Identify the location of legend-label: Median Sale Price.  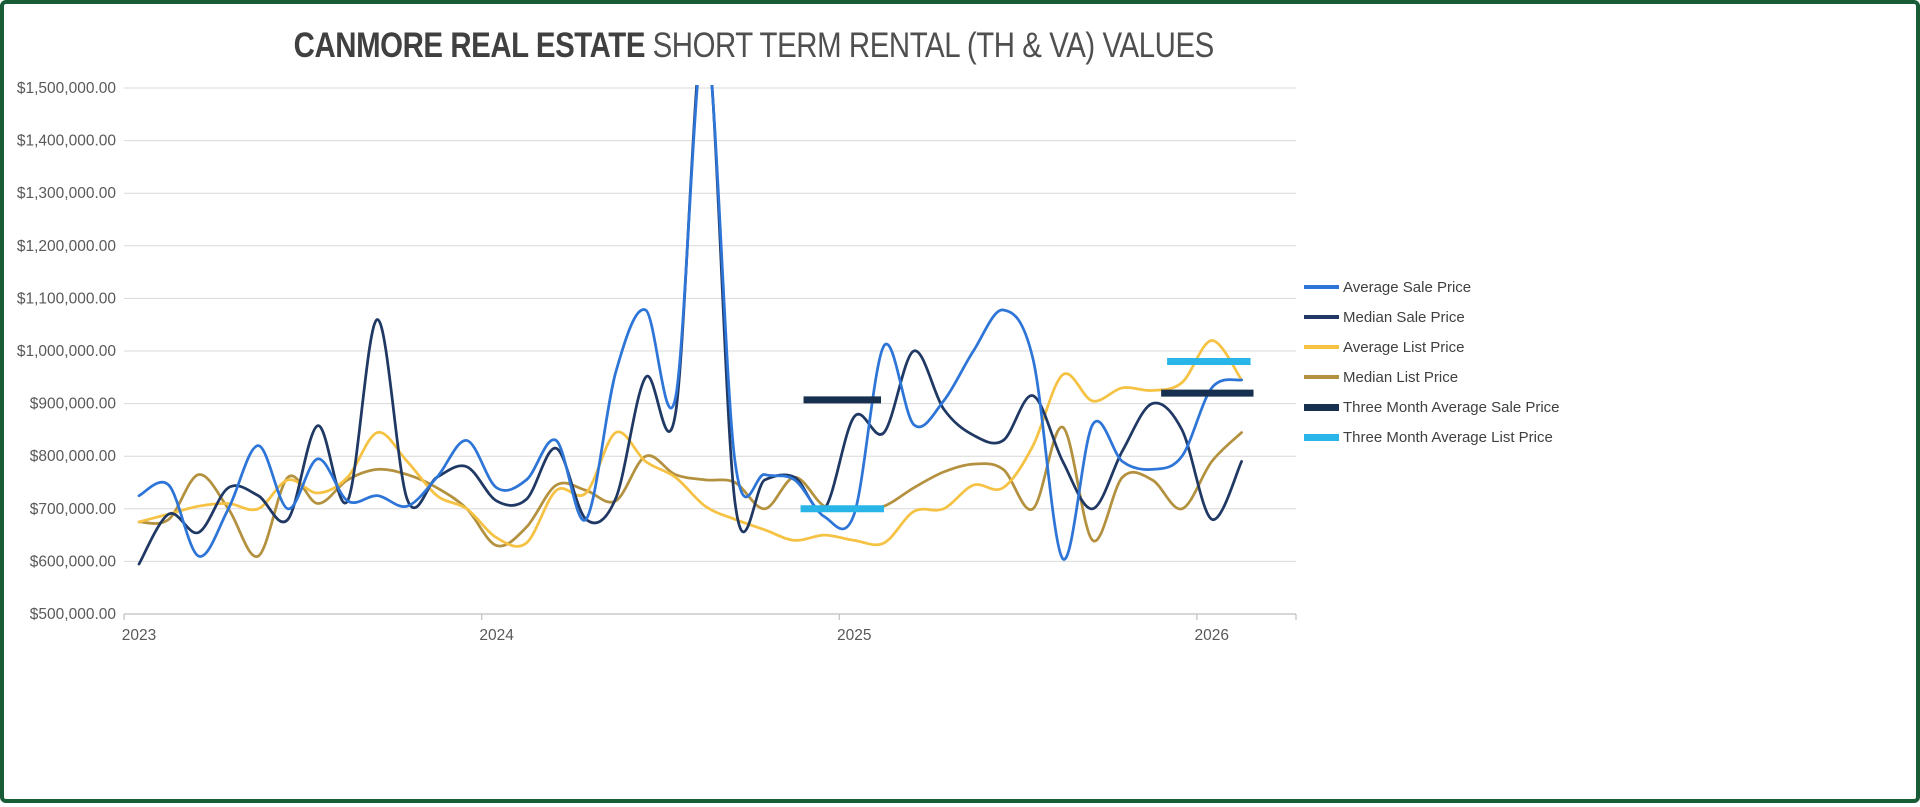
(1404, 317).